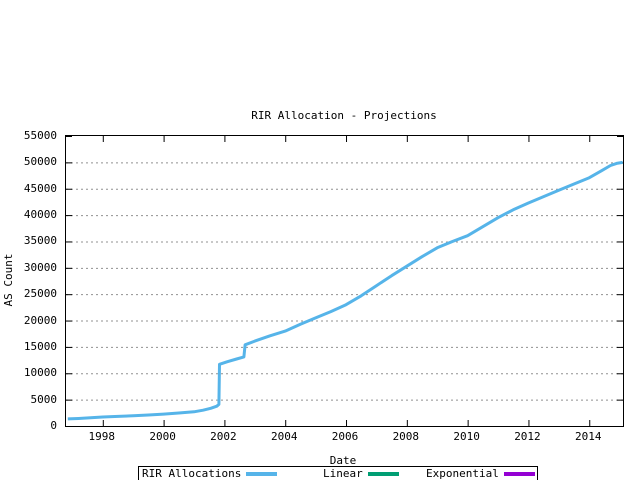 The image size is (640, 480). I want to click on legend-entry-exponential: Exponential, so click(480, 473).